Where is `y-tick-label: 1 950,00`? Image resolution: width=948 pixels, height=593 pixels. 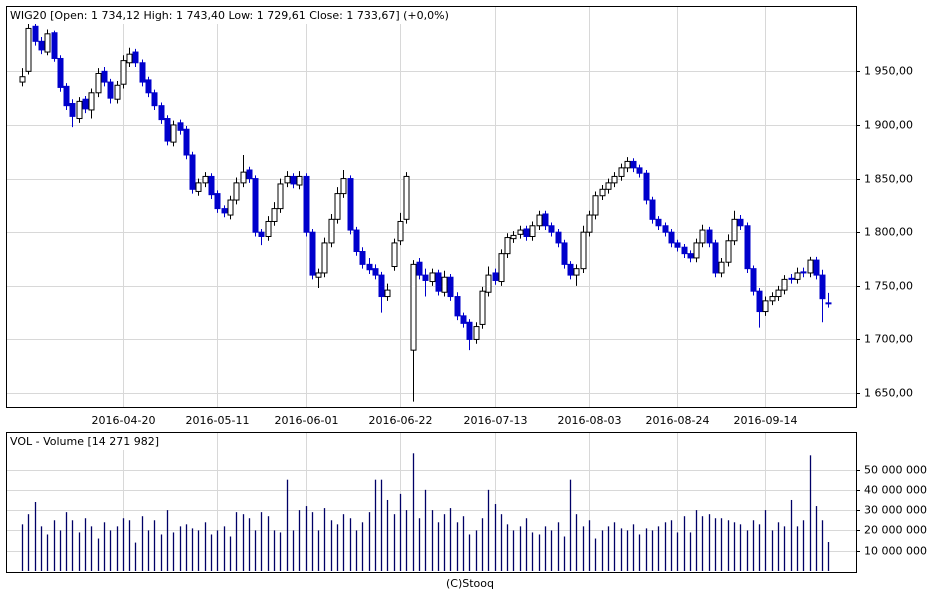 y-tick-label: 1 950,00 is located at coordinates (888, 71).